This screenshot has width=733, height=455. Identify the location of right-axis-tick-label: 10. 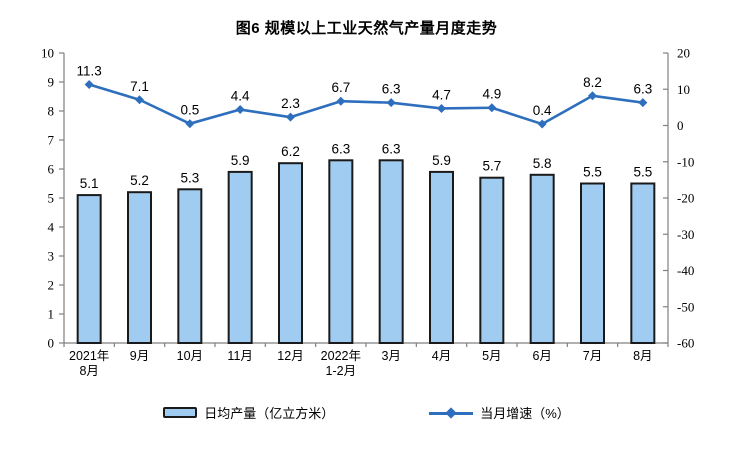
(683, 89).